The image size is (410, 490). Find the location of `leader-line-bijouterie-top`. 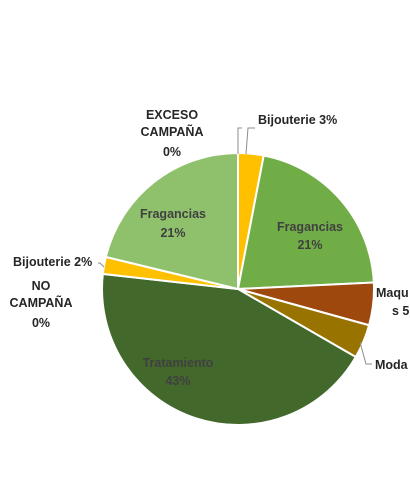

leader-line-bijouterie-top is located at coordinates (250, 141).